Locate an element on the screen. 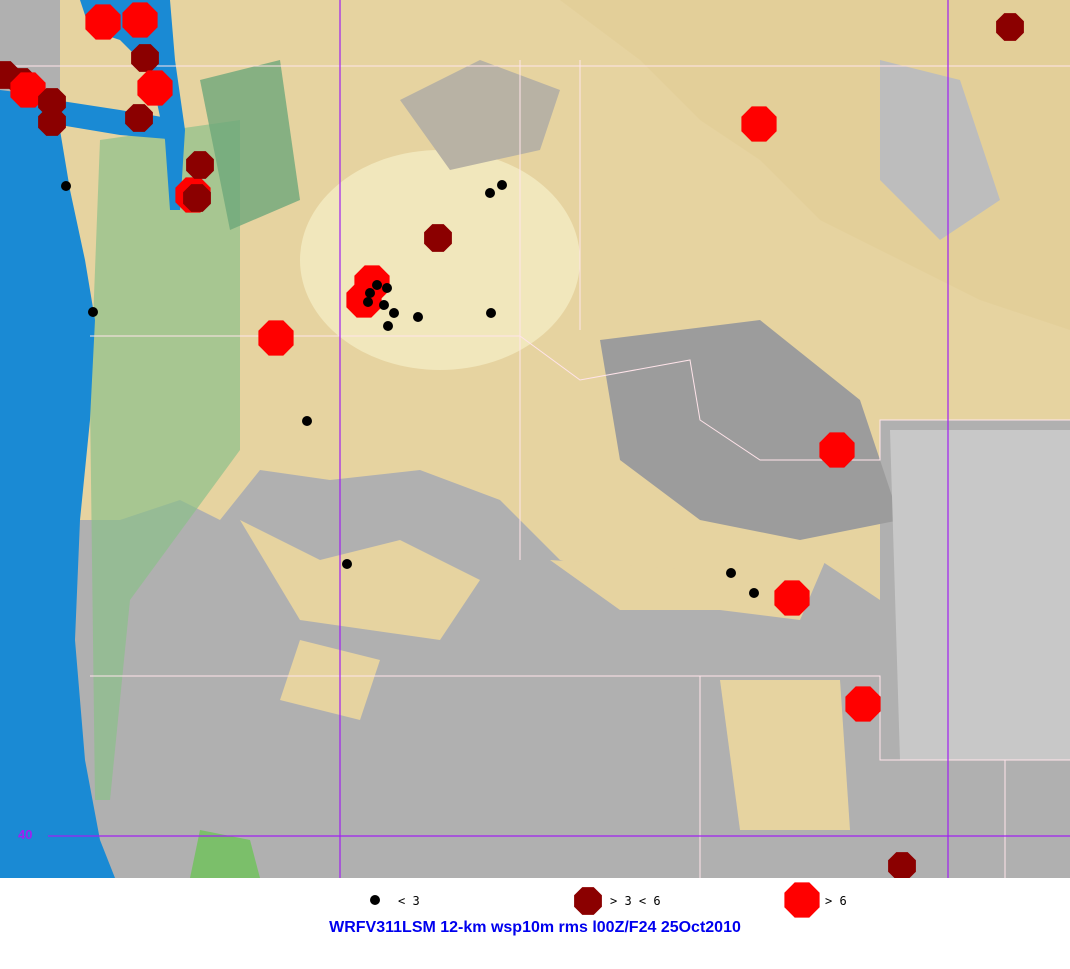 The width and height of the screenshot is (1070, 969). sacramento-valley is located at coordinates (225, 854).